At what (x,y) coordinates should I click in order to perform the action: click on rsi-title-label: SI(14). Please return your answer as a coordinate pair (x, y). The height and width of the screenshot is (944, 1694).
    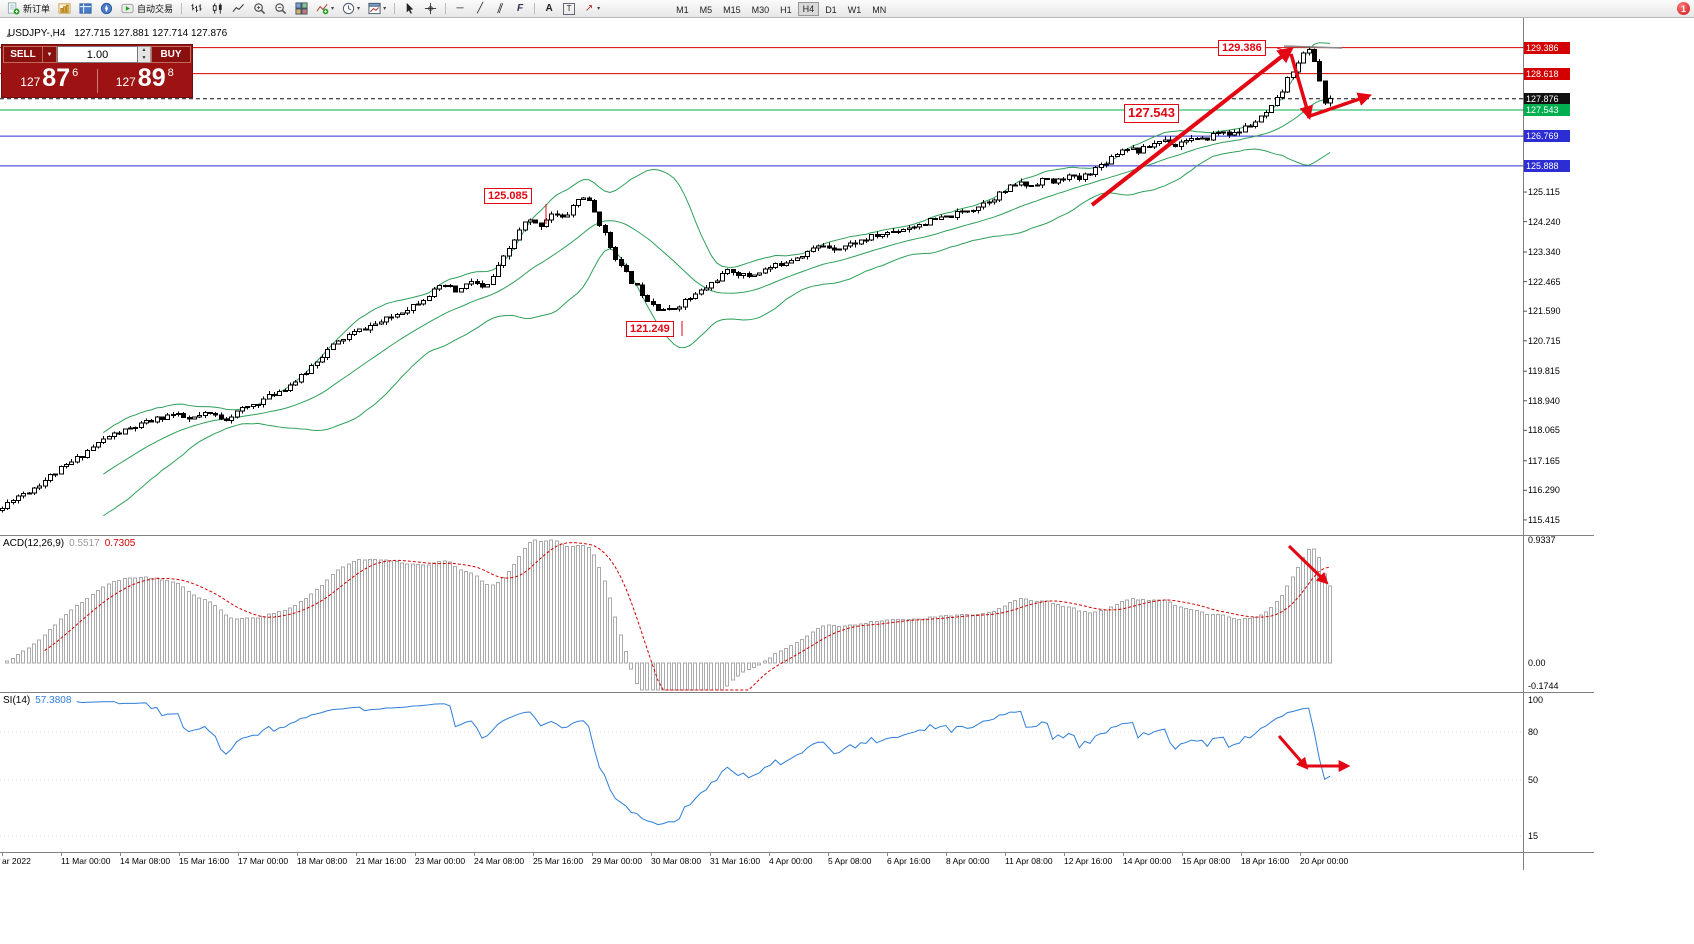
    Looking at the image, I should click on (17, 700).